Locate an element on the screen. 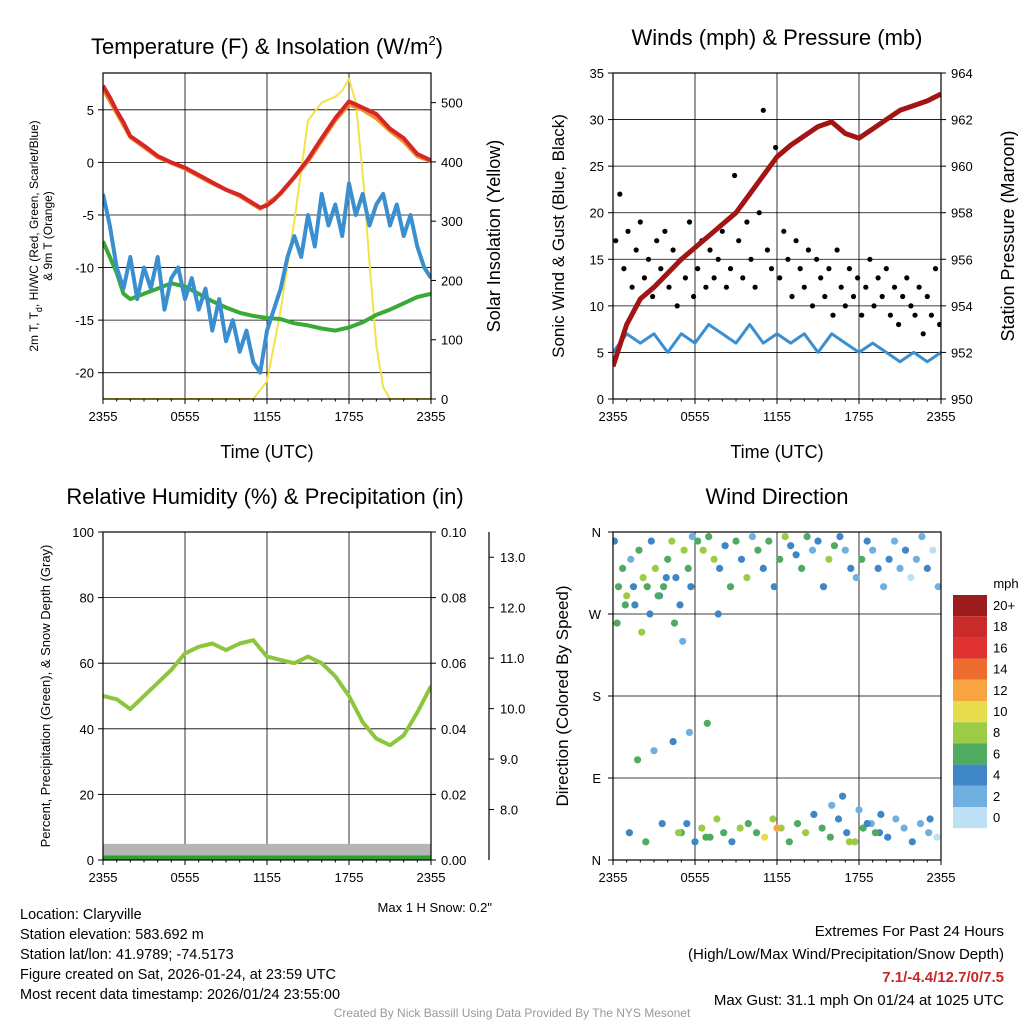 Image resolution: width=1024 pixels, height=1024 pixels. y-tick-label: -5 is located at coordinates (88, 215).